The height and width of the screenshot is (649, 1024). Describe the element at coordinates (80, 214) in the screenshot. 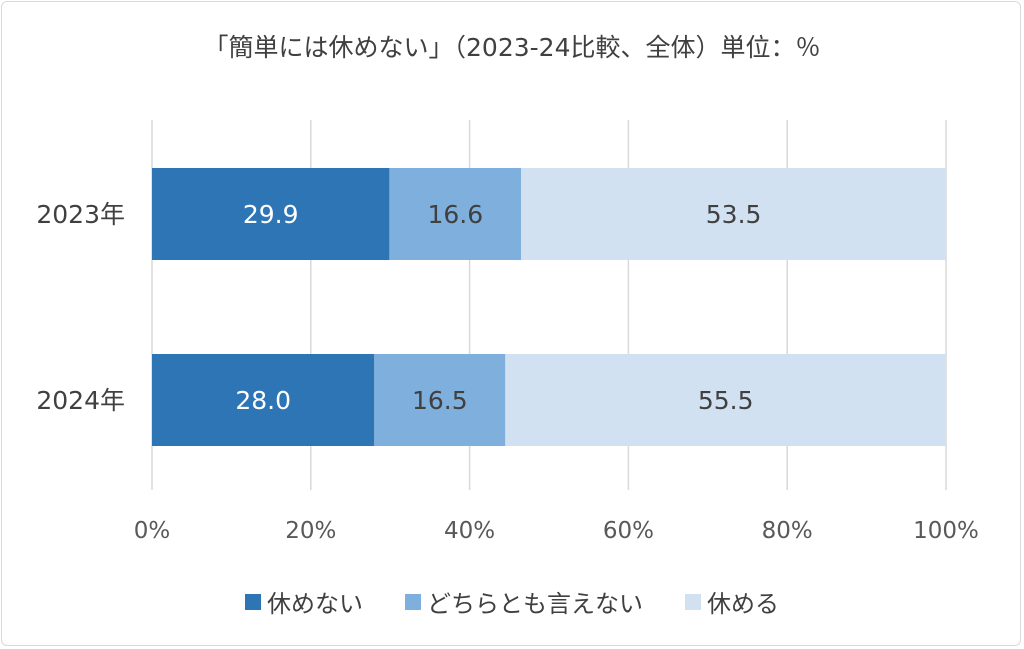

I see `category-label: 2023年` at that location.